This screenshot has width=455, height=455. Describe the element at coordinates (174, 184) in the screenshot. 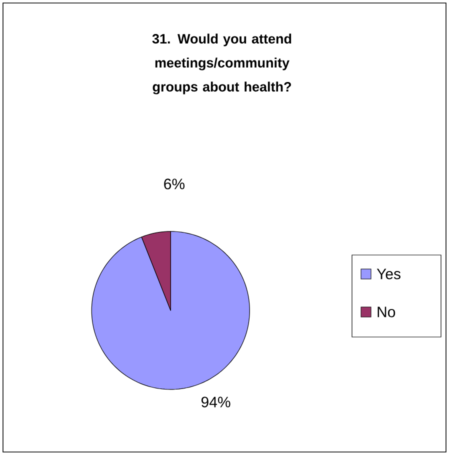

I see `data-label: 6%` at that location.